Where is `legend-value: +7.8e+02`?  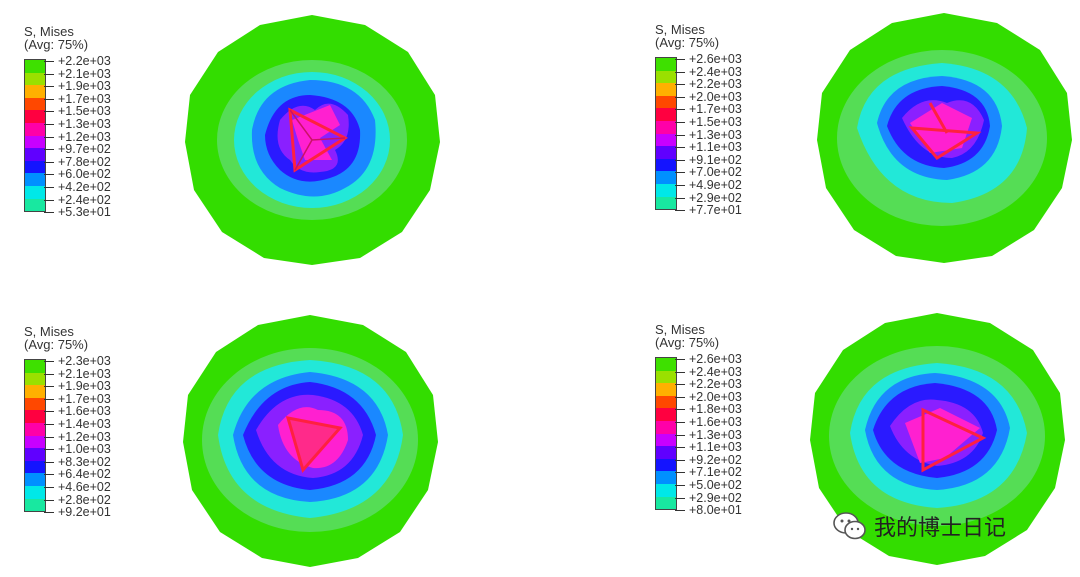 legend-value: +7.8e+02 is located at coordinates (77, 162).